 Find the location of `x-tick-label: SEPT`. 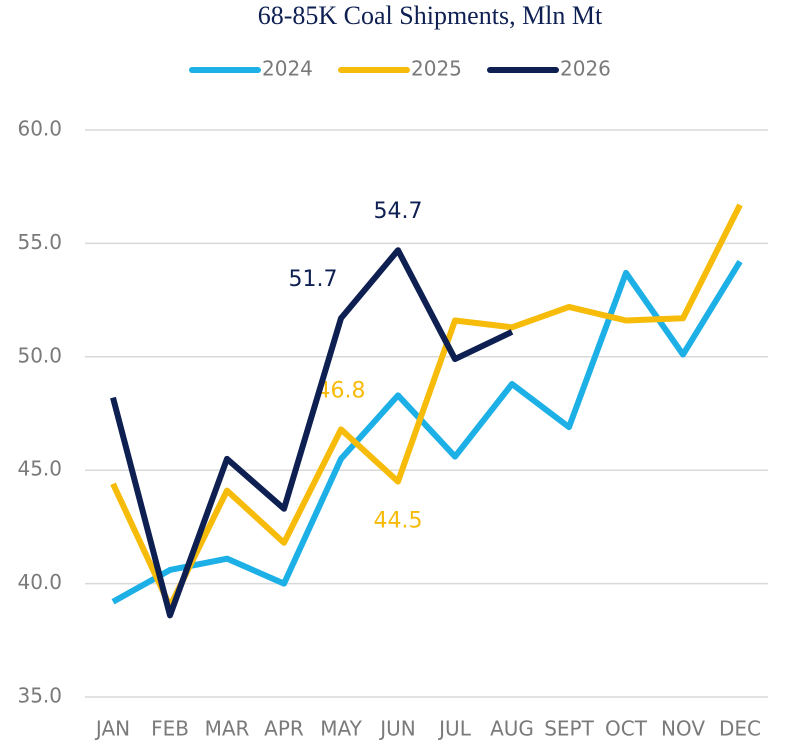

x-tick-label: SEPT is located at coordinates (569, 729).